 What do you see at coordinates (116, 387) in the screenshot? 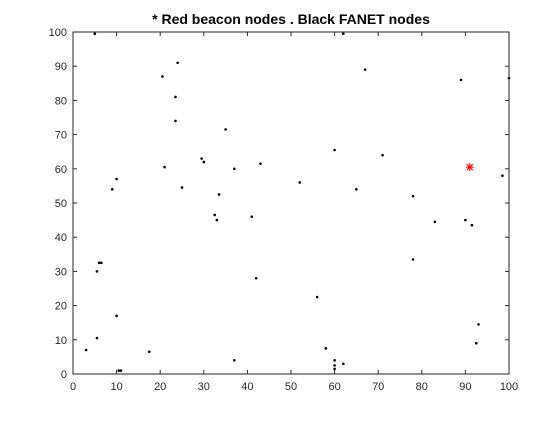
I see `x-tick-label: 10` at bounding box center [116, 387].